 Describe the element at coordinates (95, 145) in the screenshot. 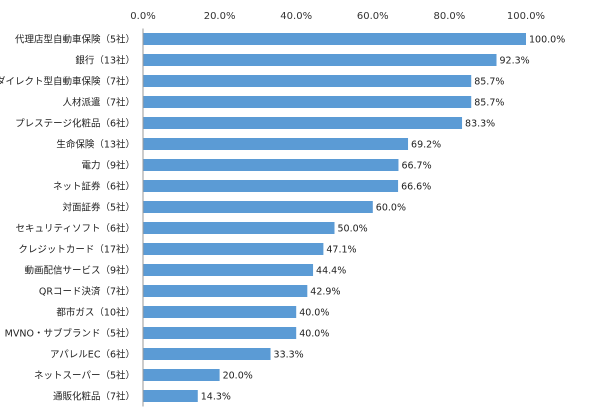

I see `category-label: 生命保険（13社）` at that location.